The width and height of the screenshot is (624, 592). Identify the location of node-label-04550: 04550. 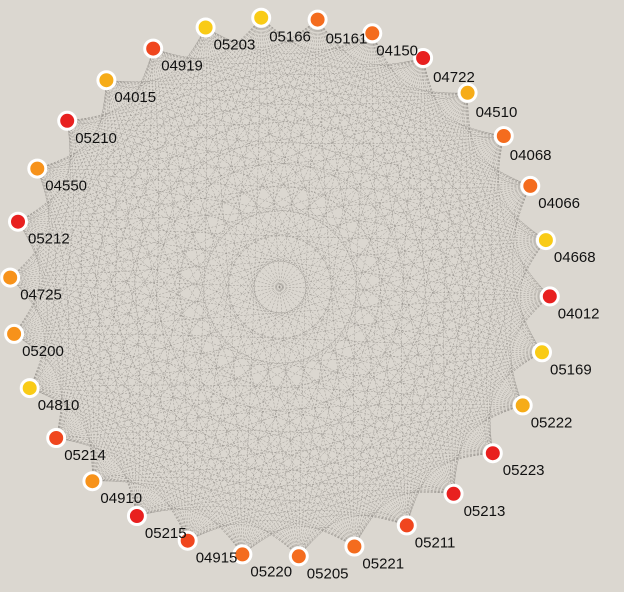
(66, 186).